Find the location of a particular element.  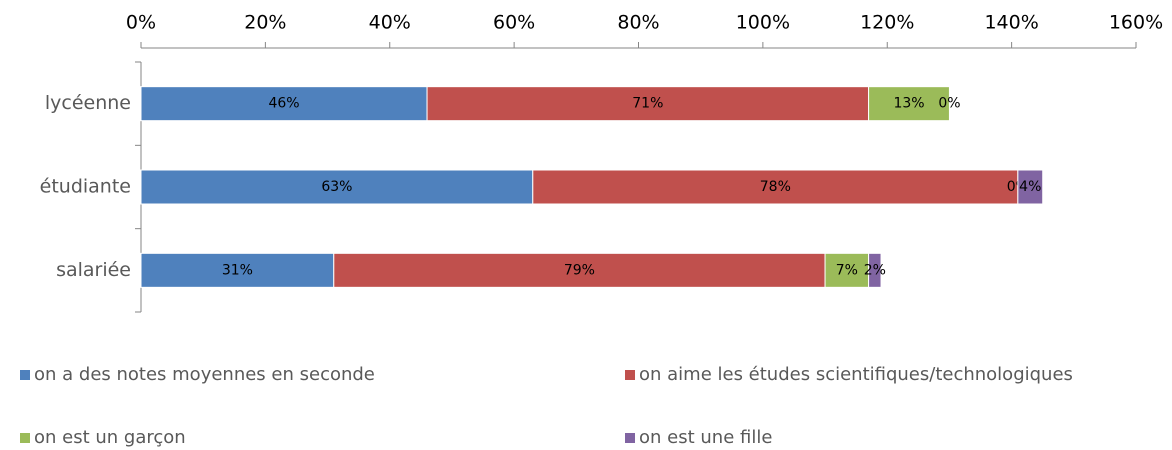

value-label: 78% is located at coordinates (775, 187).